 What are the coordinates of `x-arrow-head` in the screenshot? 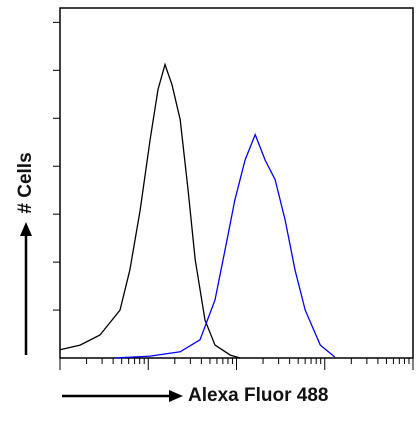 It's located at (176, 396).